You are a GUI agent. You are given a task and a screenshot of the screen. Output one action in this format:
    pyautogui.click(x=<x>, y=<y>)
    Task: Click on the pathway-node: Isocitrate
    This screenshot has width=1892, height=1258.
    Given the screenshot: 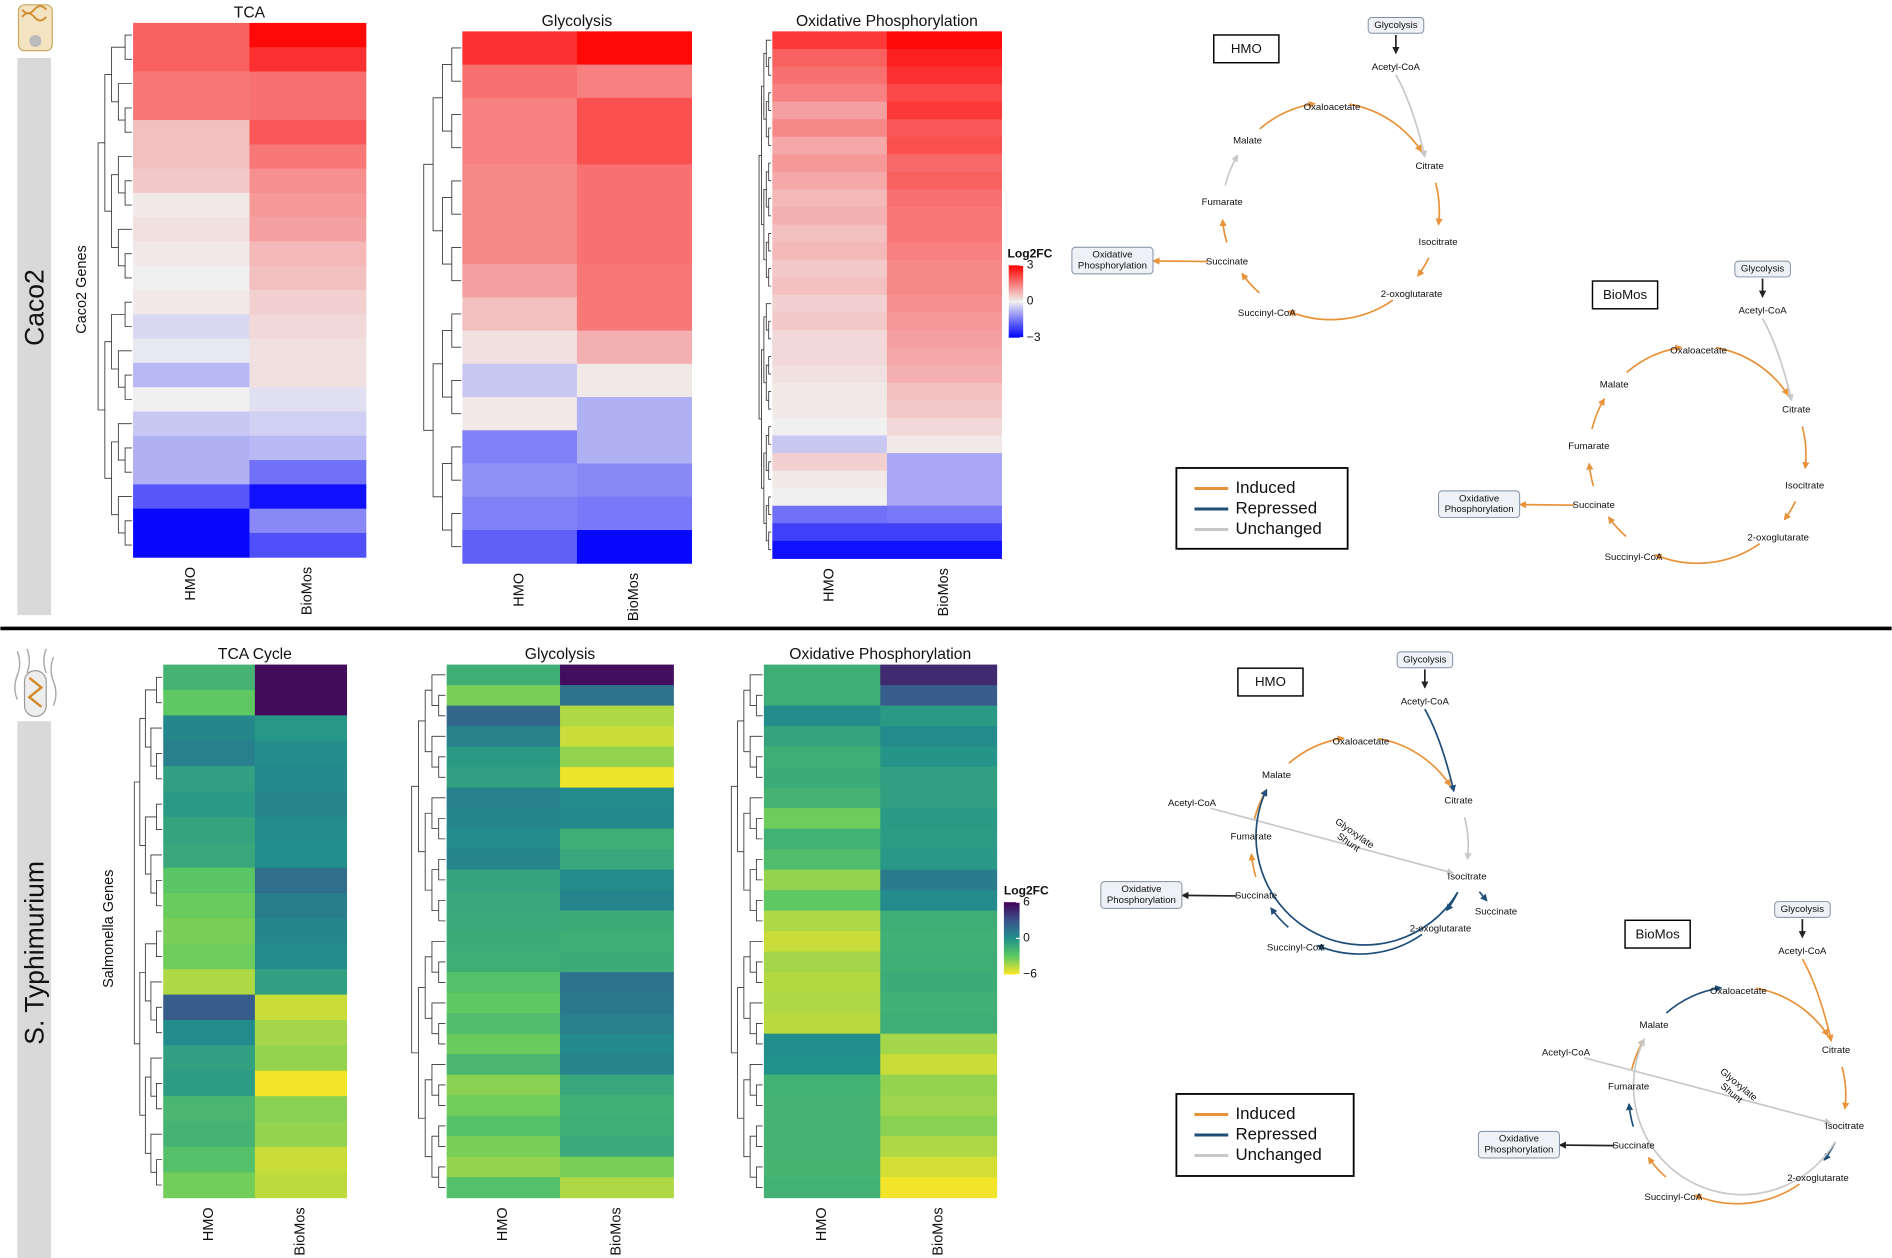 What is the action you would take?
    pyautogui.click(x=1804, y=486)
    